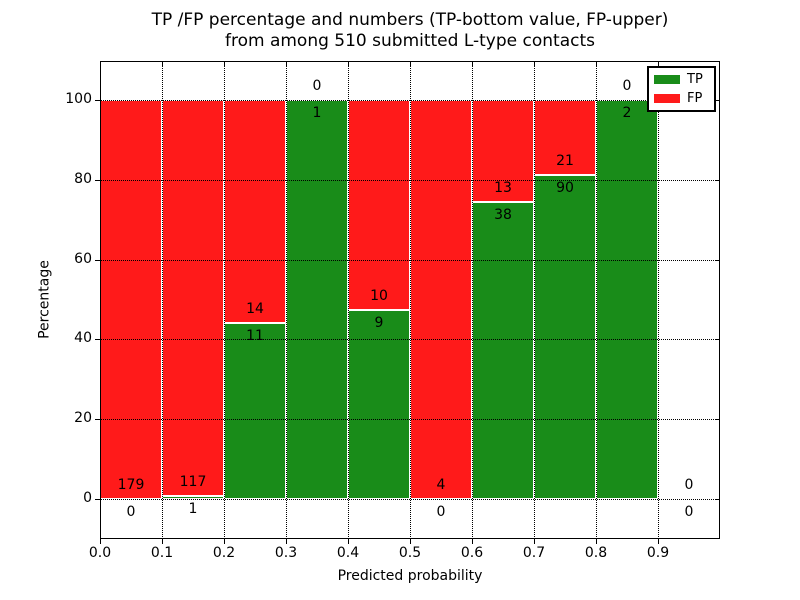 The height and width of the screenshot is (600, 800). Describe the element at coordinates (667, 79) in the screenshot. I see `tp-color-swatch` at that location.